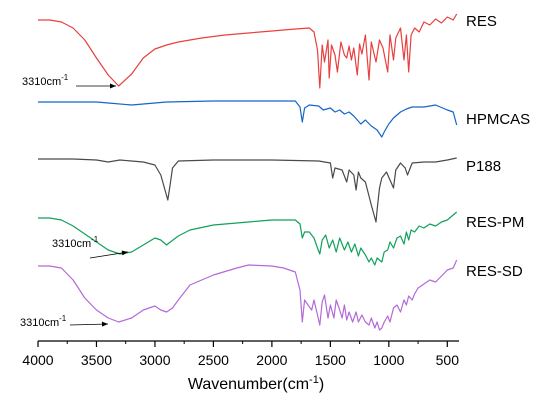 This screenshot has height=404, width=550. Describe the element at coordinates (248, 51) in the screenshot. I see `series-line-res` at that location.